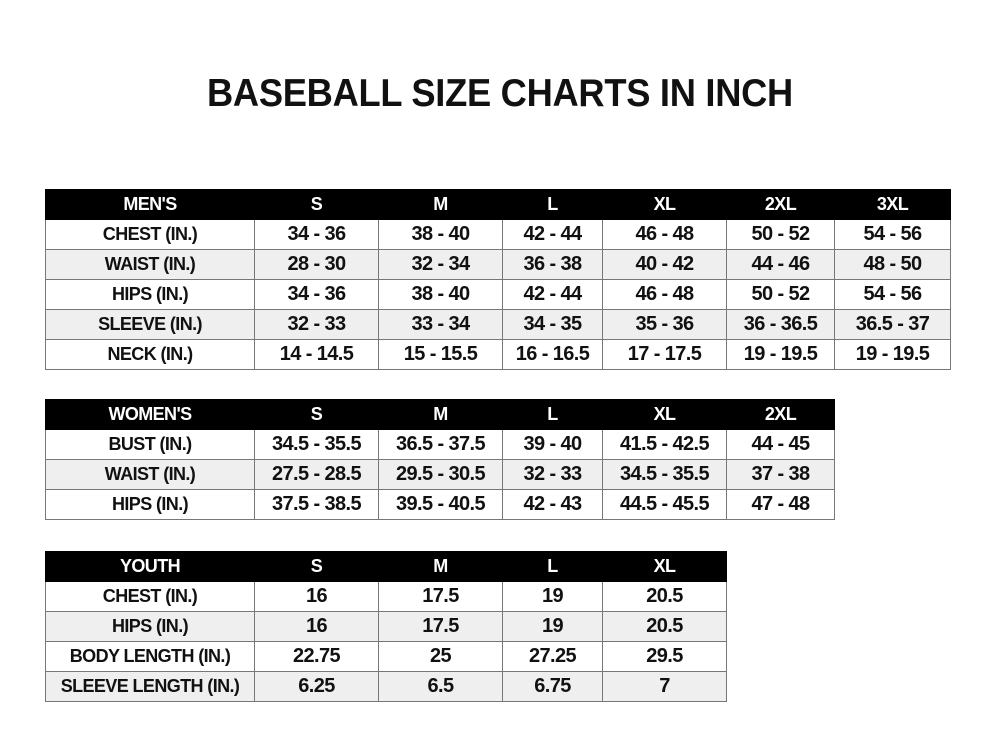 This screenshot has height=752, width=1000. What do you see at coordinates (780, 474) in the screenshot?
I see `size-value-cell: 37 - 38` at bounding box center [780, 474].